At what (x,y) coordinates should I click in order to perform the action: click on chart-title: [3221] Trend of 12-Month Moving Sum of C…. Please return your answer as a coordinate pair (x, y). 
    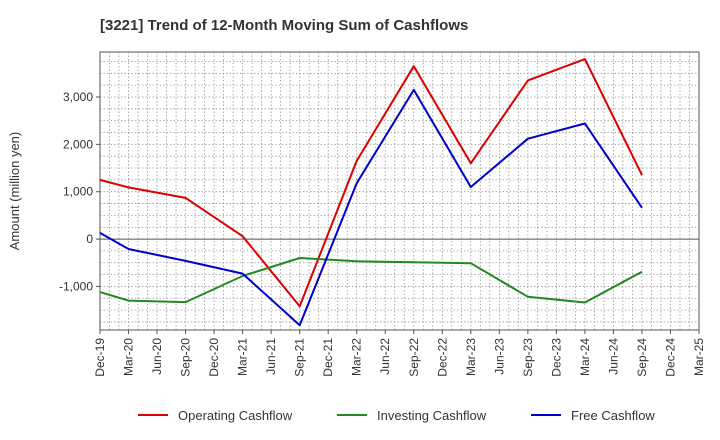
    Looking at the image, I should click on (284, 25).